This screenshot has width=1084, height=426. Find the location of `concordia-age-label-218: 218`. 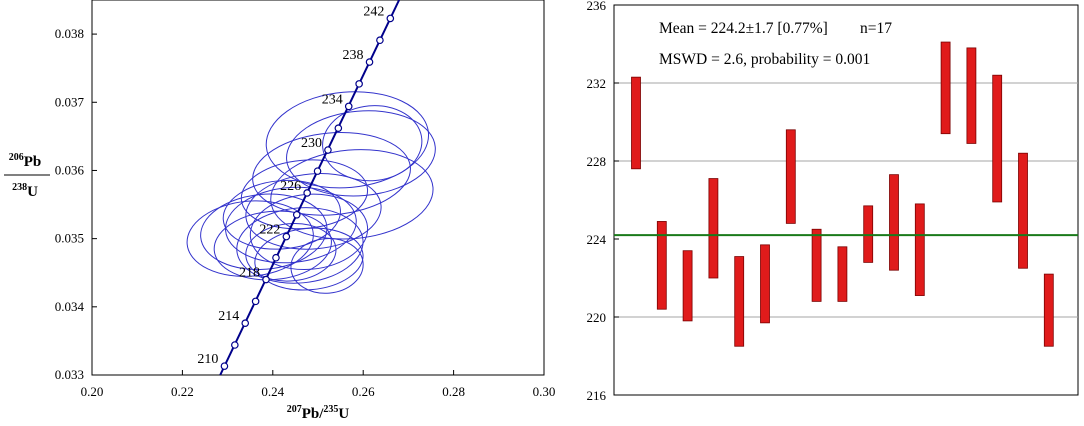

concordia-age-label-218: 218 is located at coordinates (249, 273).